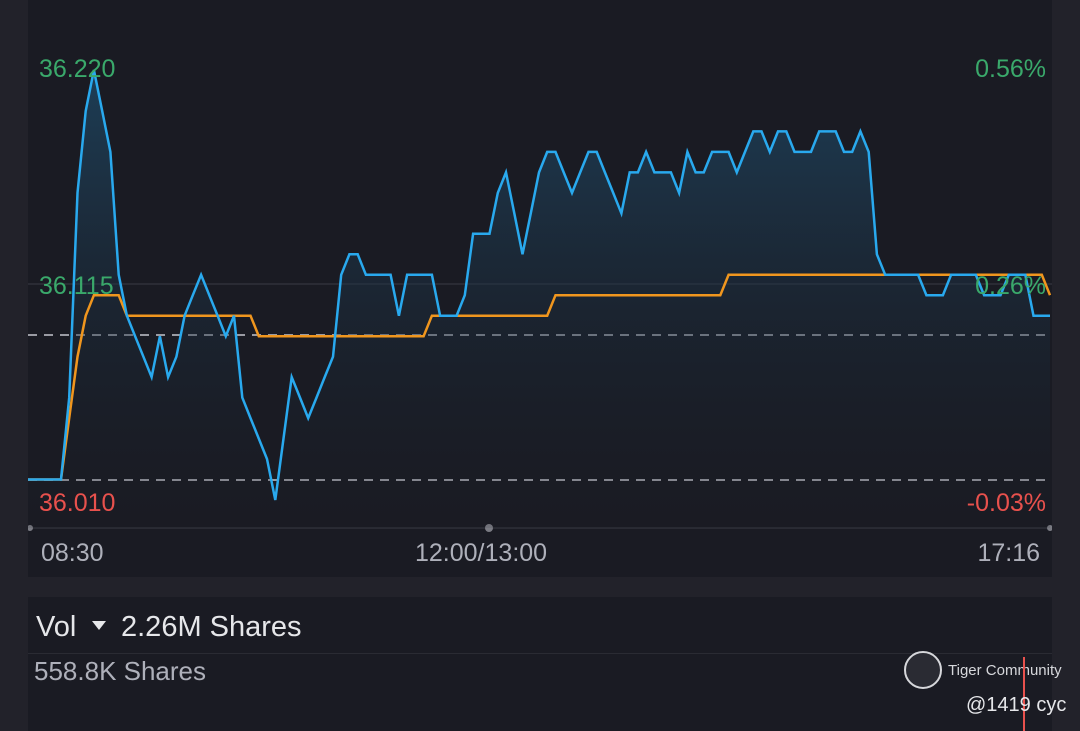 This screenshot has height=731, width=1080. Describe the element at coordinates (1008, 553) in the screenshot. I see `time-end-label: 17:16` at that location.